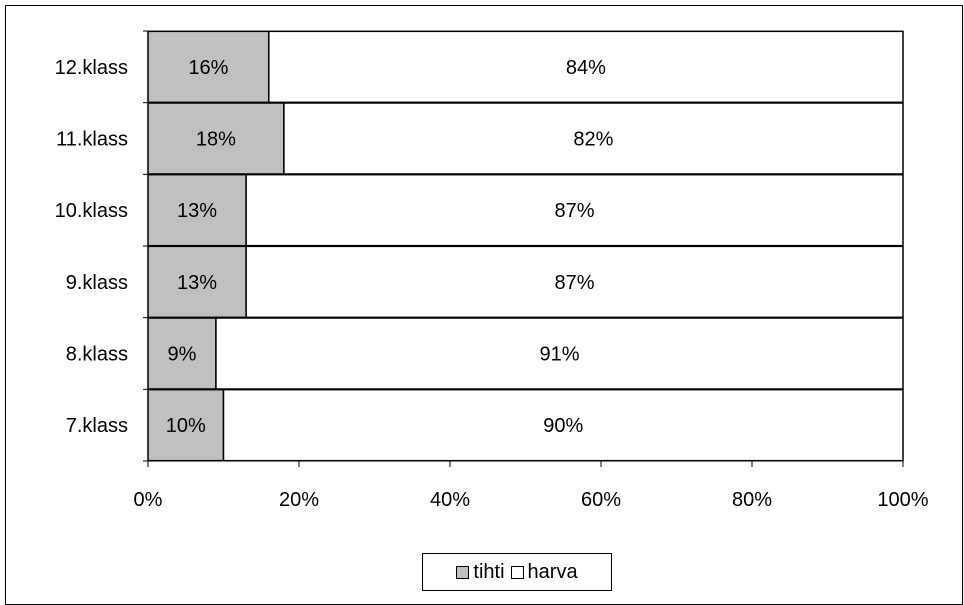  What do you see at coordinates (450, 500) in the screenshot?
I see `x-tick-label-40: 40%` at bounding box center [450, 500].